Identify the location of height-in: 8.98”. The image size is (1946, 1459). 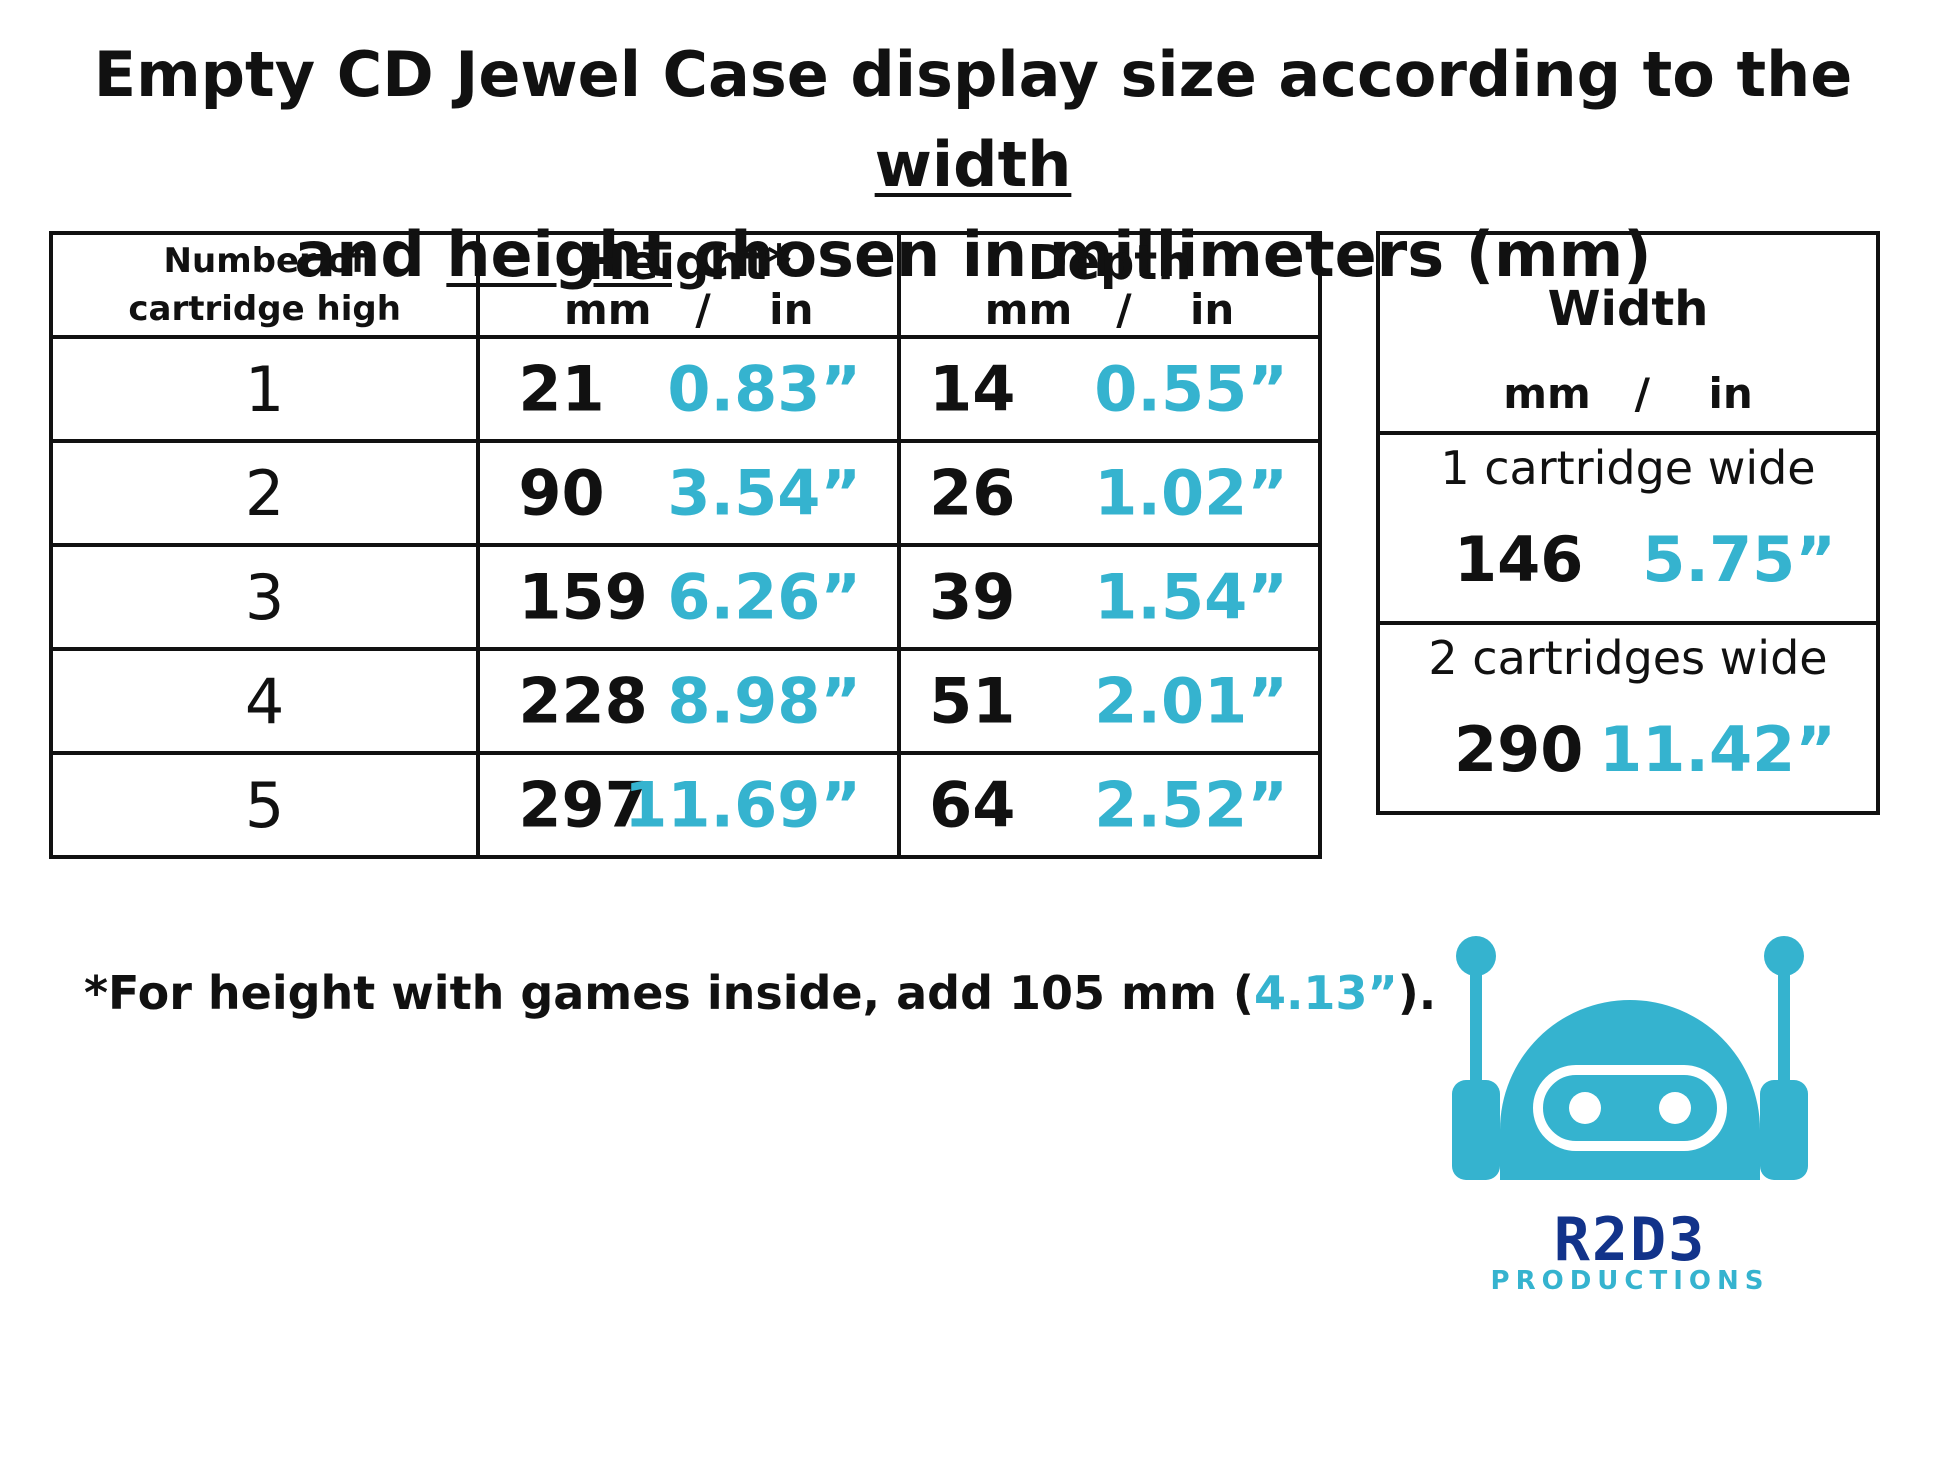
(764, 701).